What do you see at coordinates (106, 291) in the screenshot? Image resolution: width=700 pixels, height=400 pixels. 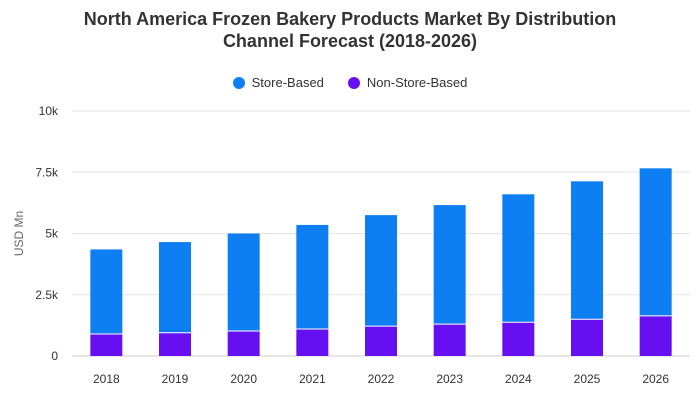 I see `bar-store-based-2018` at bounding box center [106, 291].